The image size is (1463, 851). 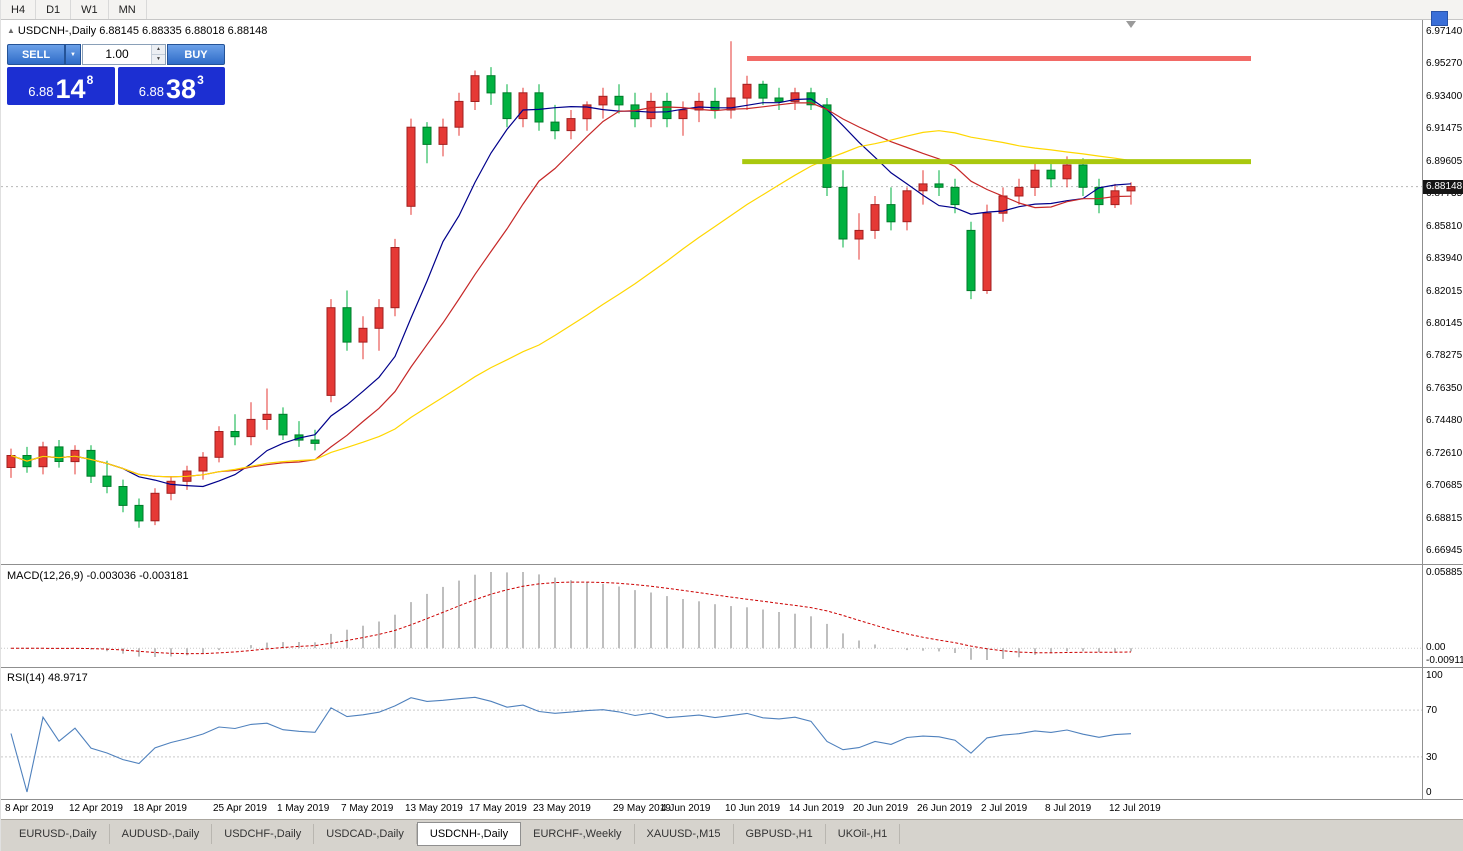 I want to click on series-marker-icon: ▲, so click(x=11, y=30).